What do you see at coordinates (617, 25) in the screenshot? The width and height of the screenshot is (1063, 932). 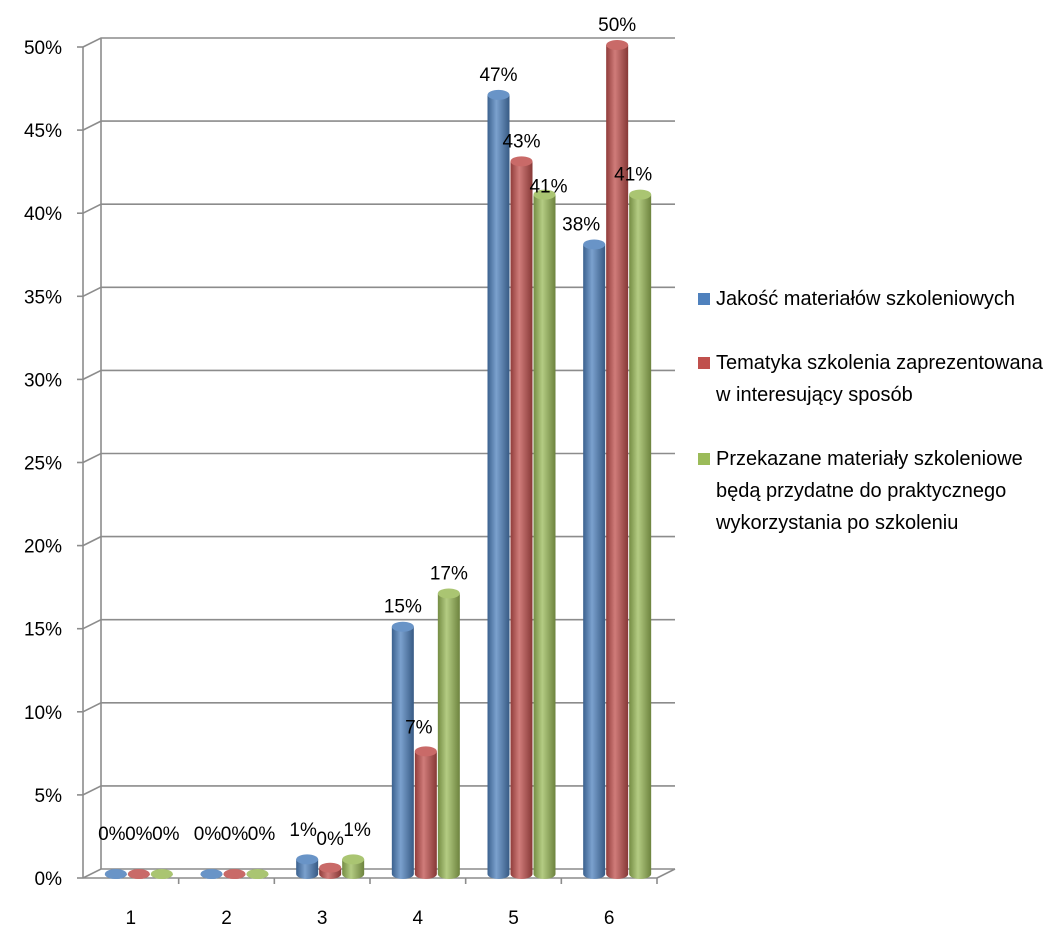 I see `data-label: 50%` at bounding box center [617, 25].